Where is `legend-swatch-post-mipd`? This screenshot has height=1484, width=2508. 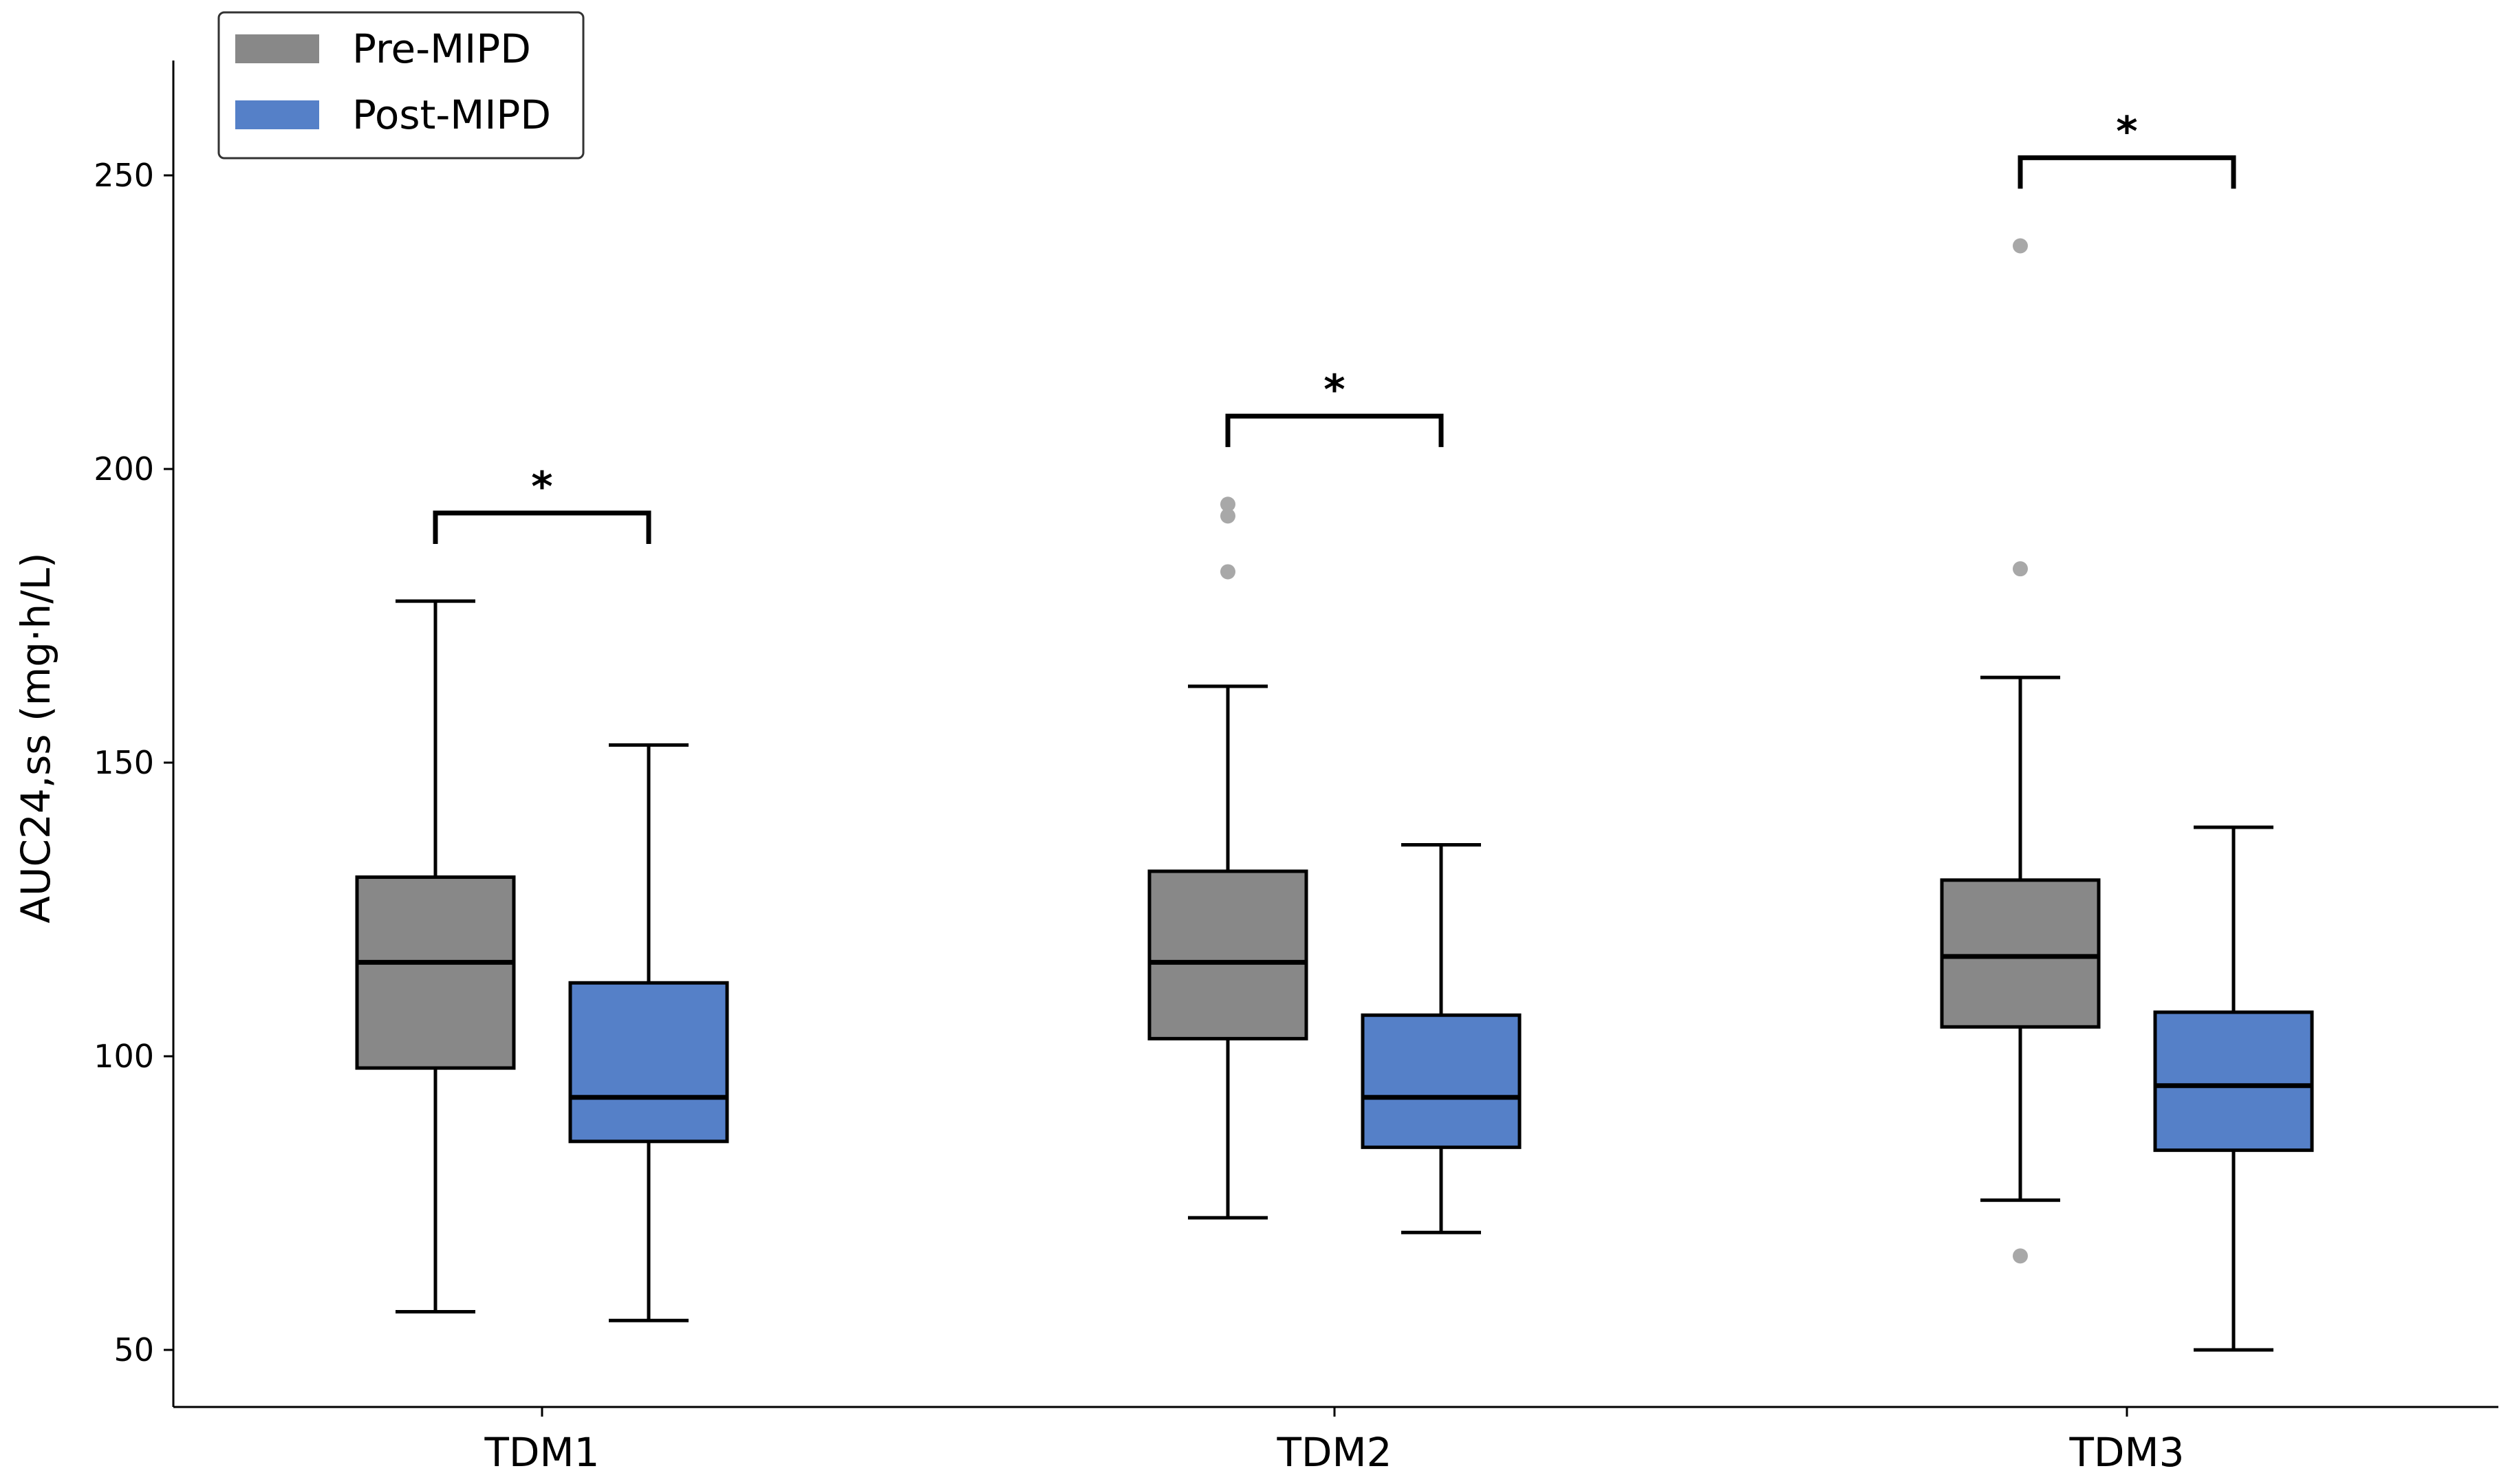 legend-swatch-post-mipd is located at coordinates (277, 114).